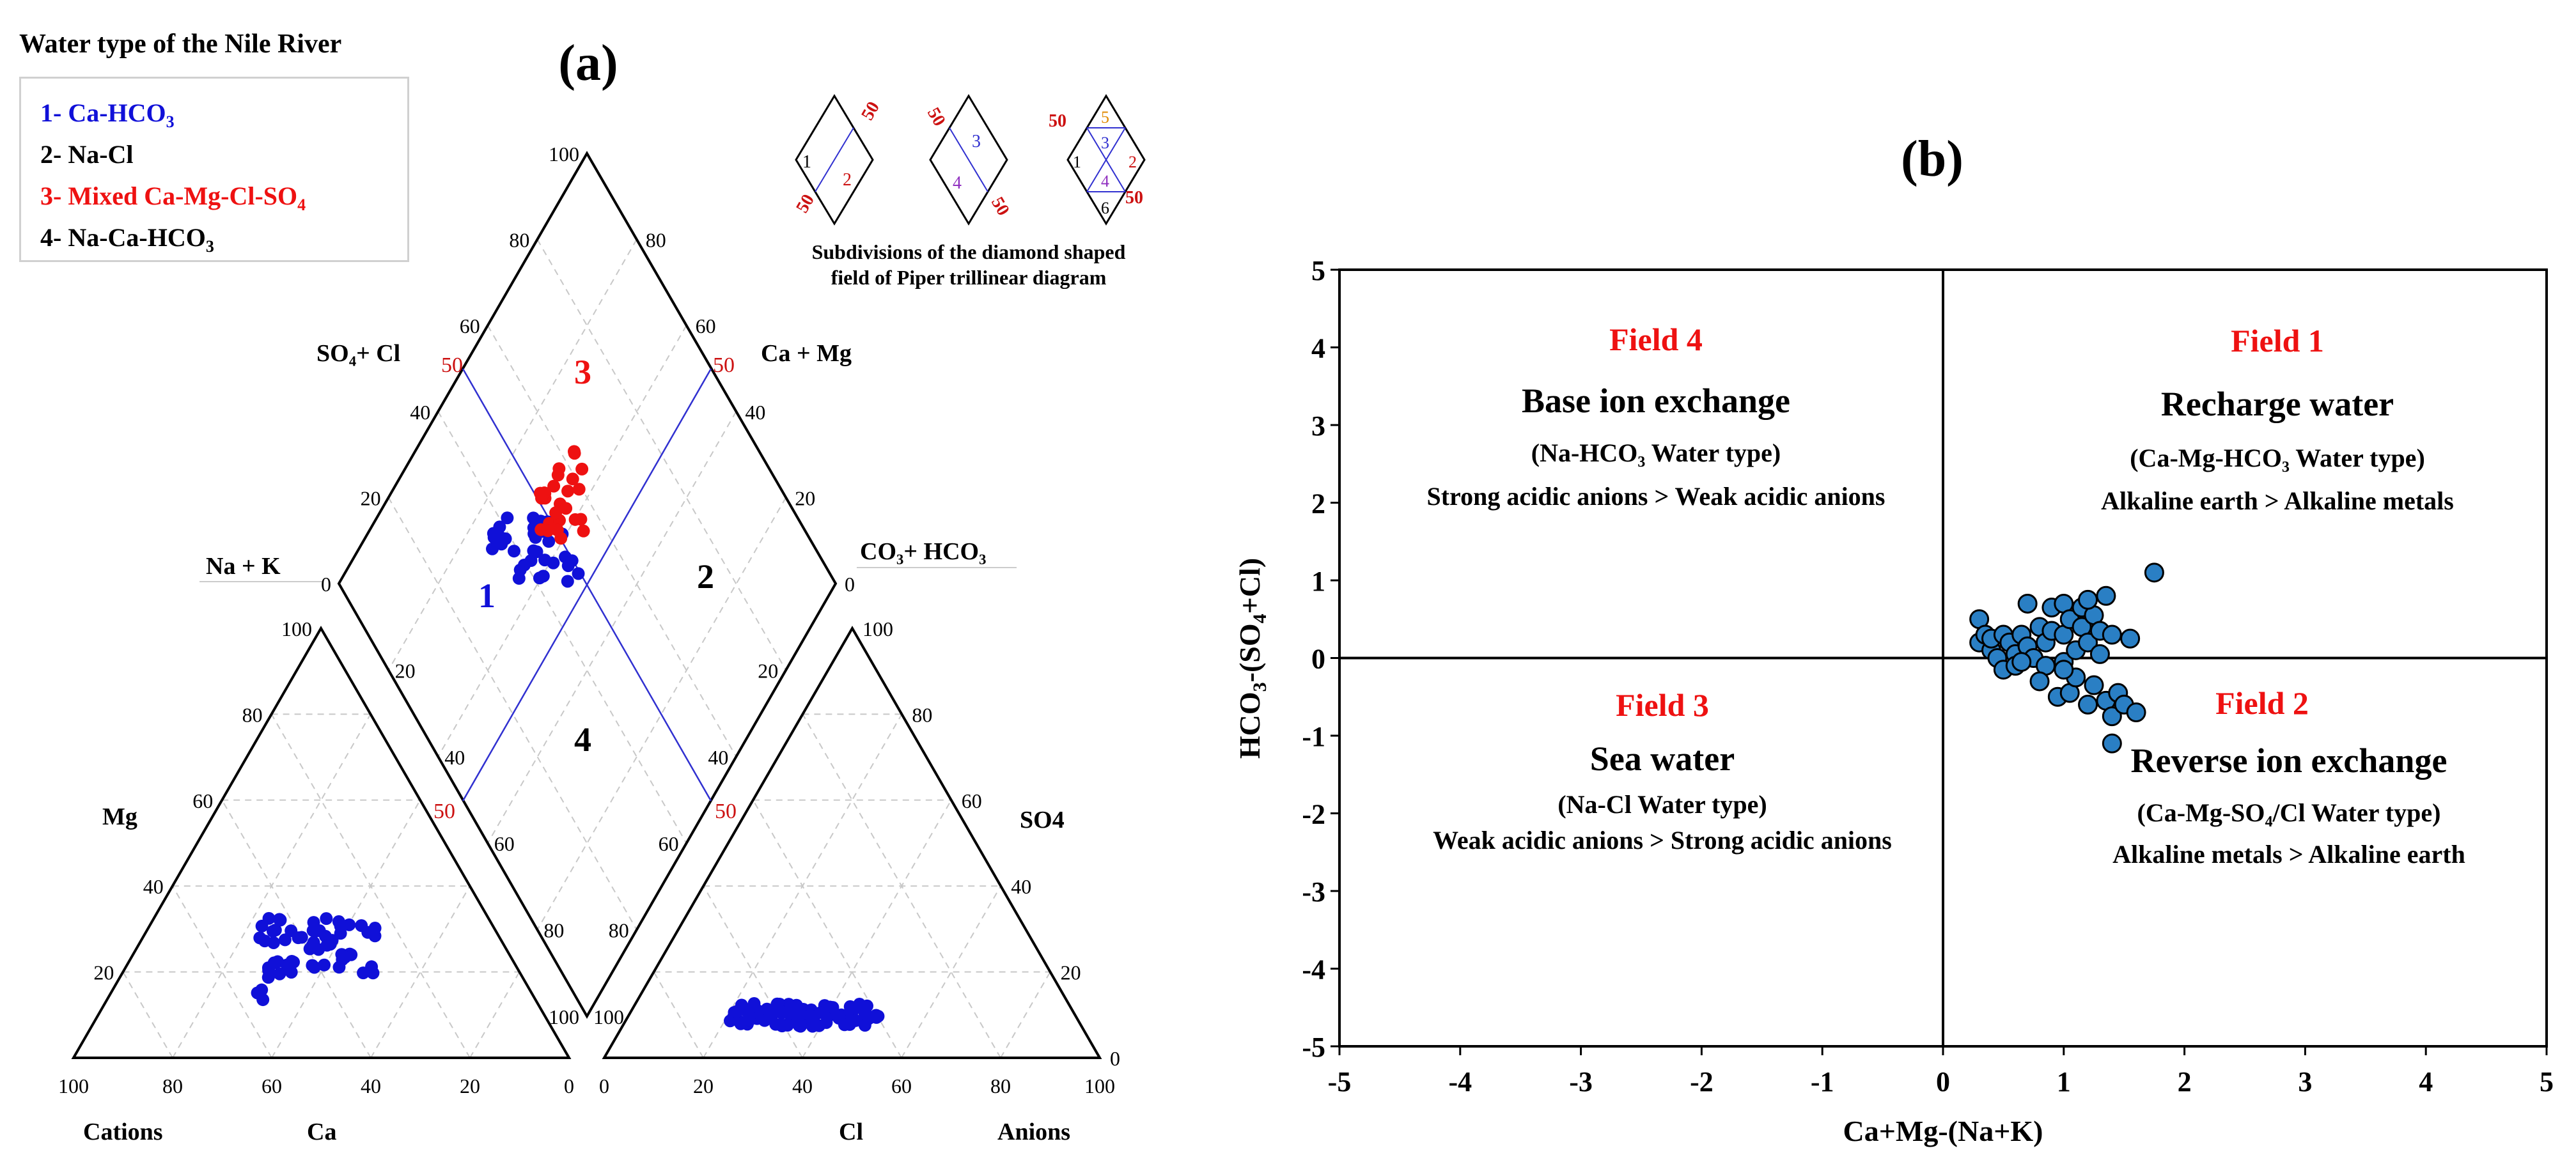  Describe the element at coordinates (2289, 854) in the screenshot. I see `field2-desc: Alkaline metals > Alkaline earth` at that location.